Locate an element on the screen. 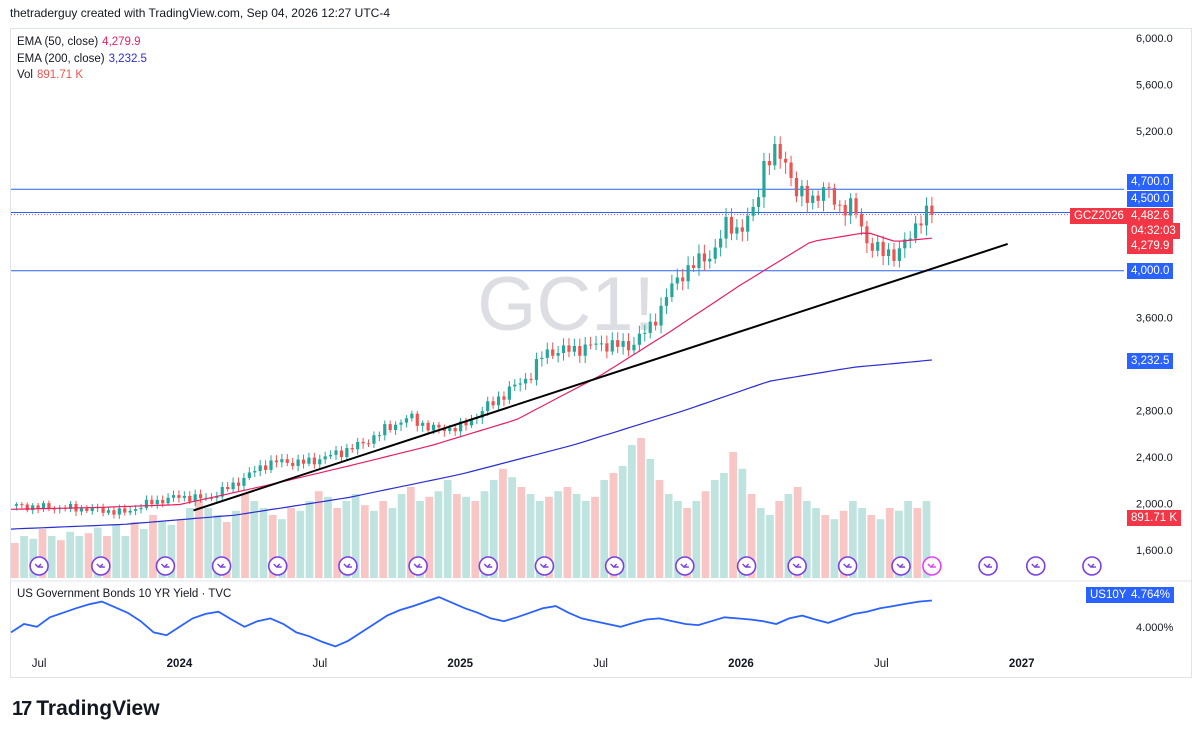 The image size is (1202, 738). legend-ema50-value: 4,279.9 is located at coordinates (121, 42).